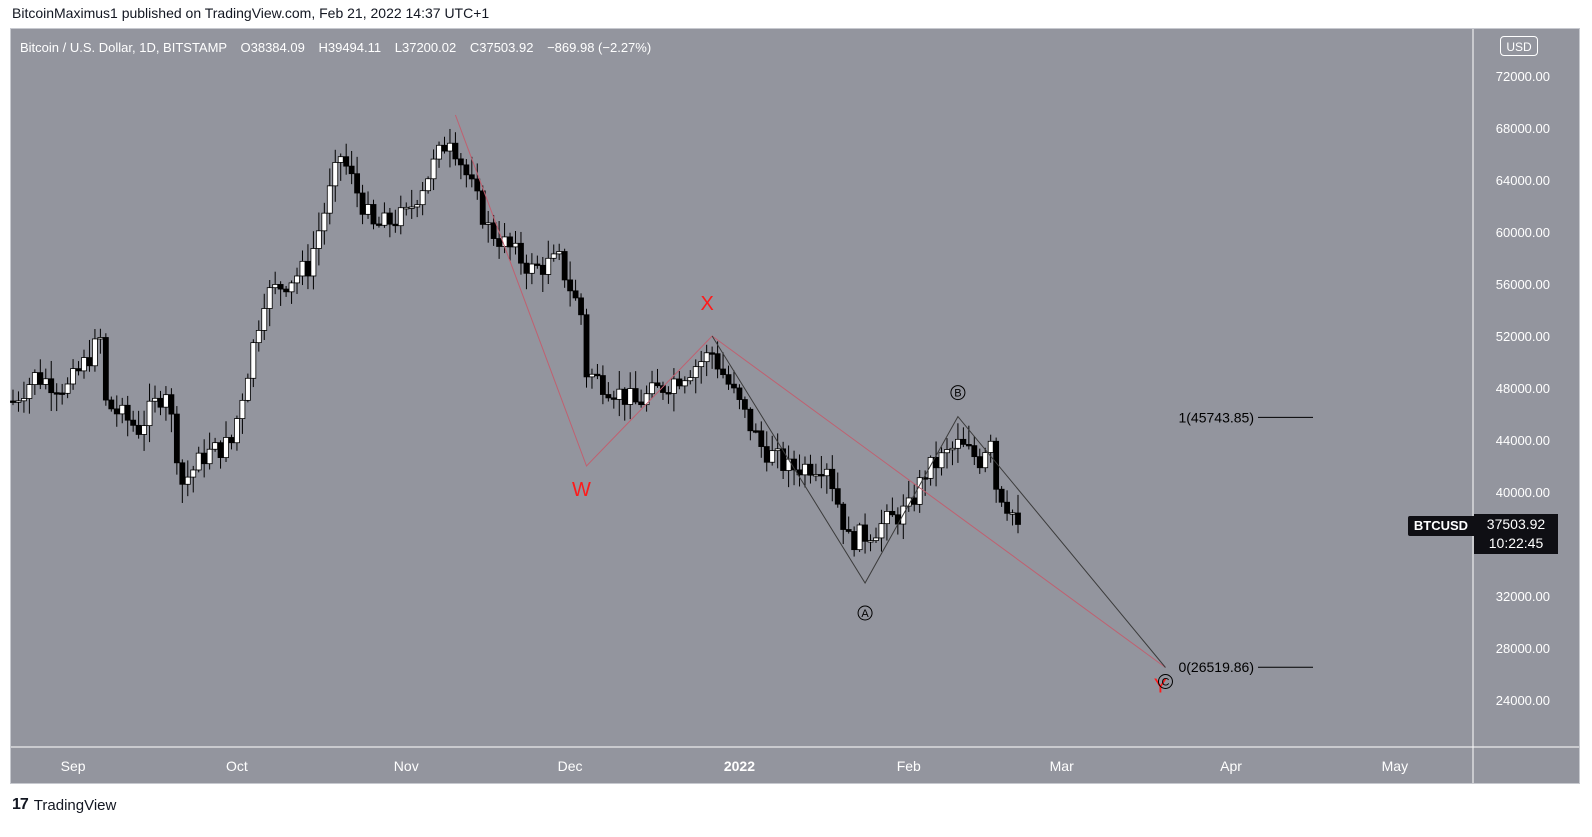  I want to click on open-label: O, so click(245, 47).